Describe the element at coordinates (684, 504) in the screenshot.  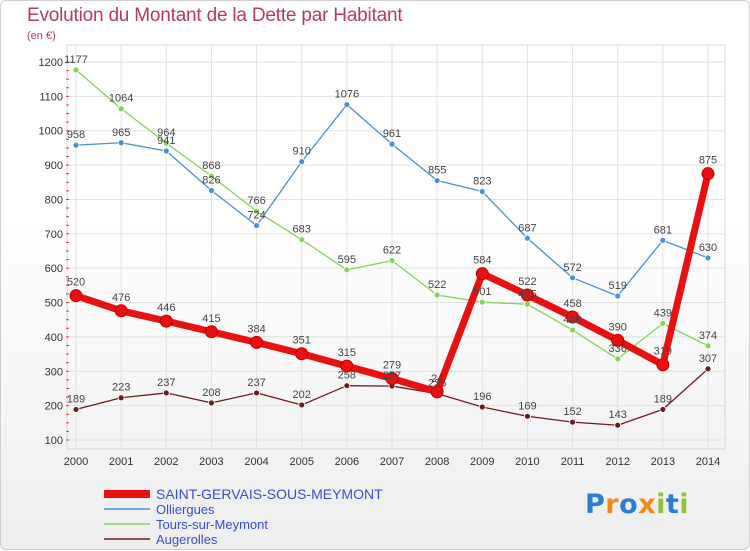
I see `logo-letter: i` at that location.